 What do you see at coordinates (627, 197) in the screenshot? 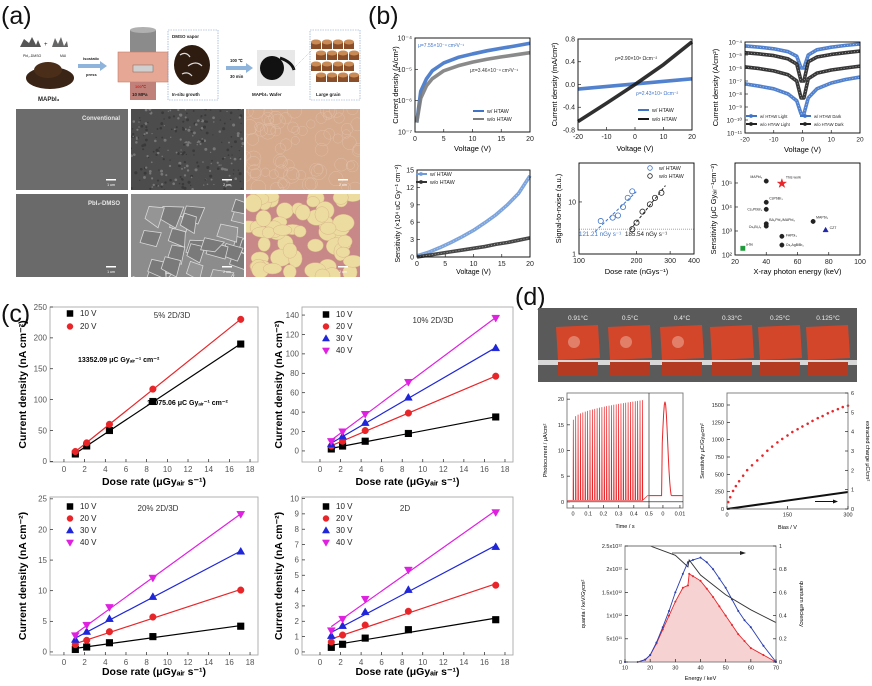
I see `b5-series-0-point` at bounding box center [627, 197].